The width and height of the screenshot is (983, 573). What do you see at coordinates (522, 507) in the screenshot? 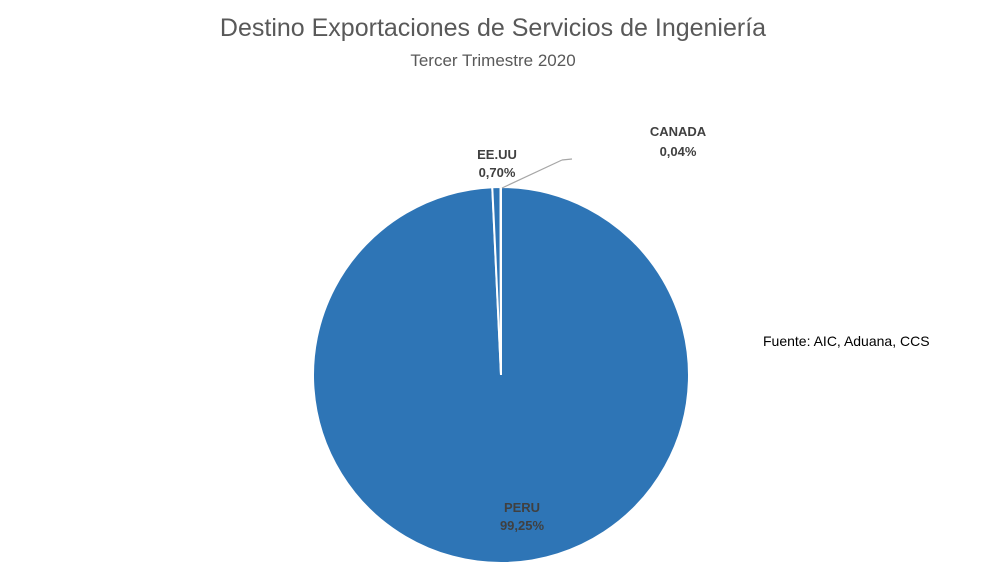
I see `data-label-peru-category: PERU` at bounding box center [522, 507].